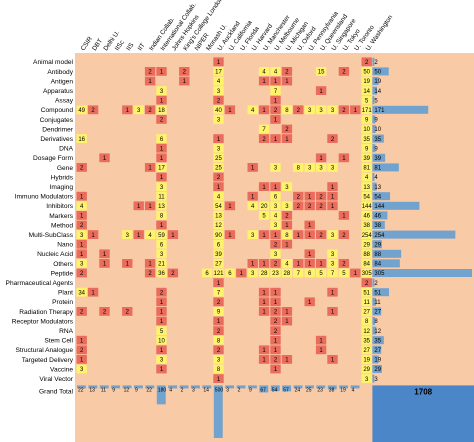 This screenshot has width=474, height=442. I want to click on cell-value: 19, so click(366, 361).